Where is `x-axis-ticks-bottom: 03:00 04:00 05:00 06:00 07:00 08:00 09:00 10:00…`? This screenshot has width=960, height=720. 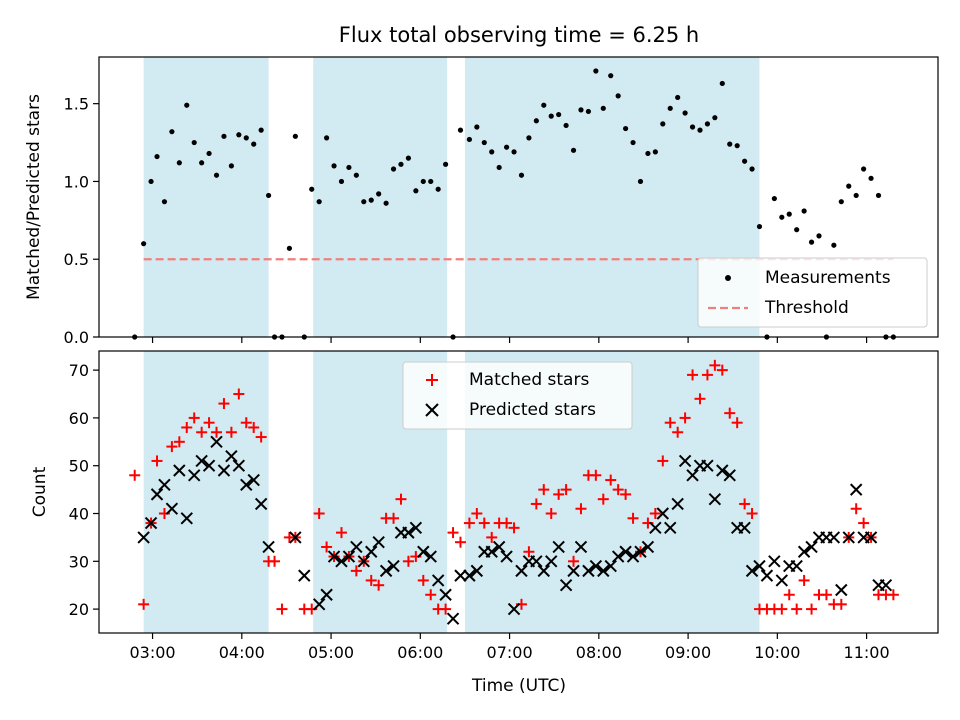 x-axis-ticks-bottom: 03:00 04:00 05:00 06:00 07:00 08:00 09:00 10:00… is located at coordinates (509, 647).